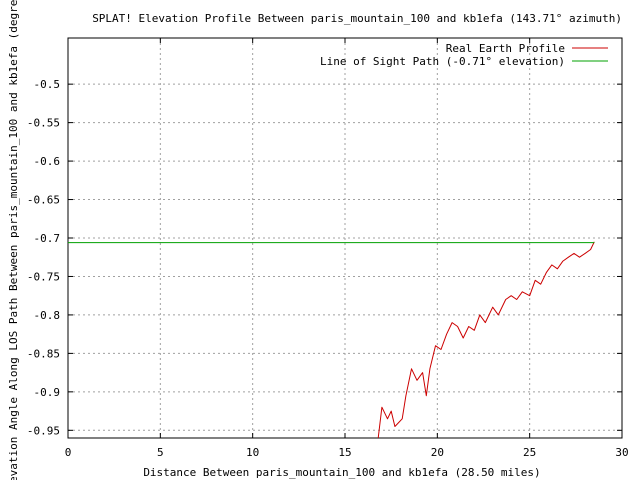 This screenshot has width=640, height=480. Describe the element at coordinates (621, 452) in the screenshot. I see `x-tick-label: 30` at that location.